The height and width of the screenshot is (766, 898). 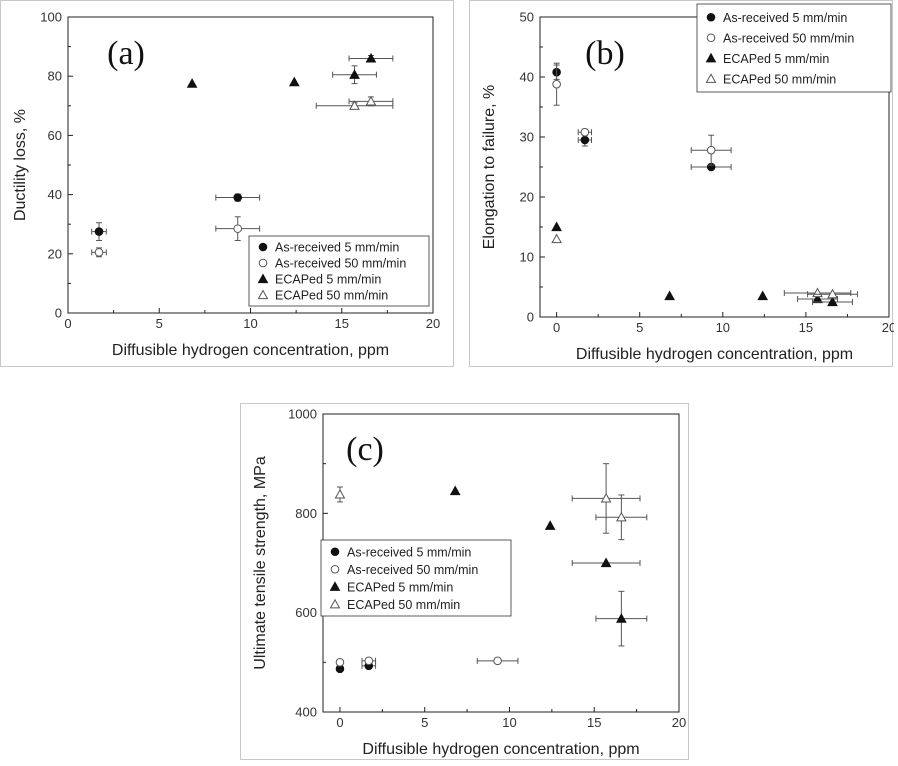 I want to click on y-tick-label: 60, so click(x=55, y=135).